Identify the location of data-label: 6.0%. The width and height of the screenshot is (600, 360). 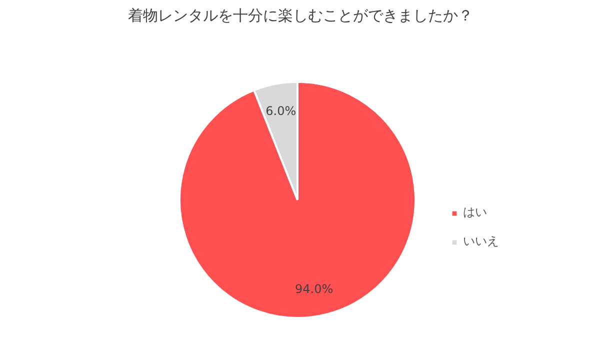
(281, 111).